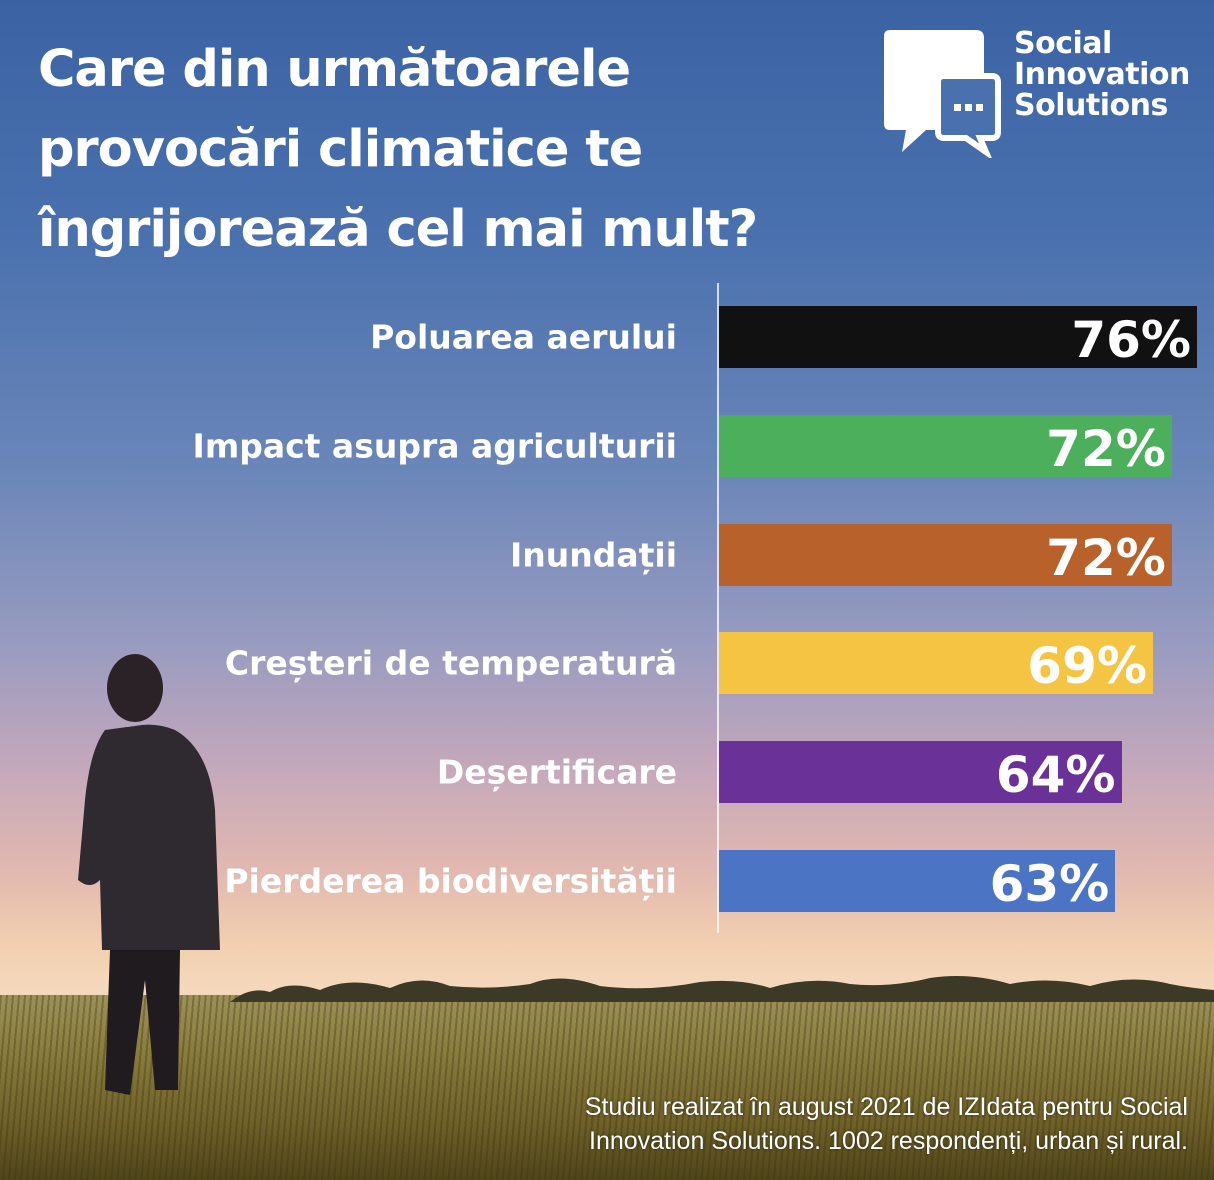 This screenshot has height=1180, width=1214. Describe the element at coordinates (434, 446) in the screenshot. I see `category-label: Impact asupra agriculturii` at that location.